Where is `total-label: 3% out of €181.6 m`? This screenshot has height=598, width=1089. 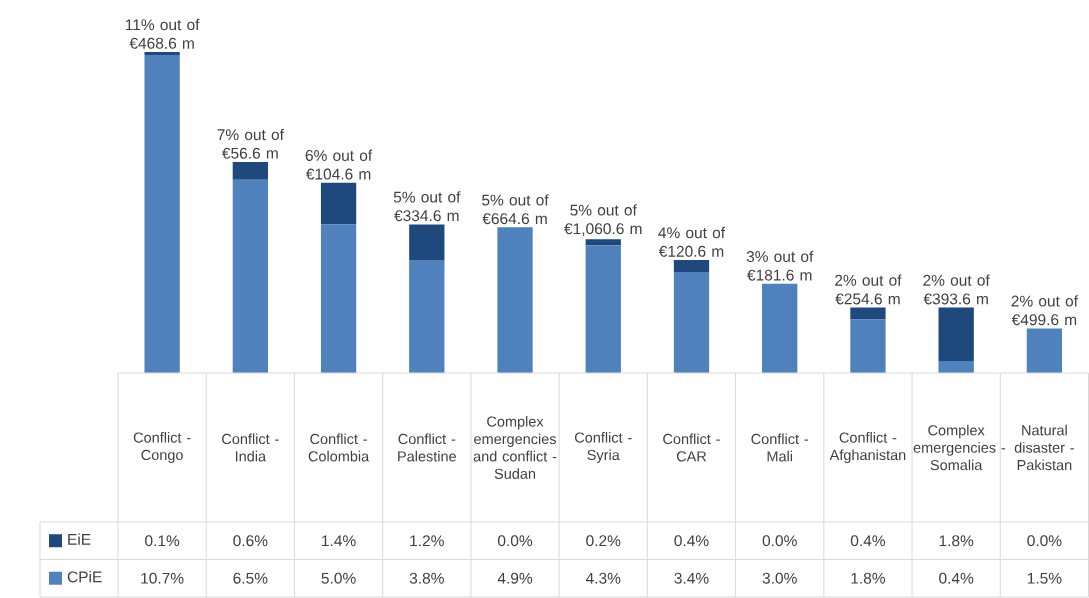
total-label: 3% out of €181.6 m is located at coordinates (780, 265).